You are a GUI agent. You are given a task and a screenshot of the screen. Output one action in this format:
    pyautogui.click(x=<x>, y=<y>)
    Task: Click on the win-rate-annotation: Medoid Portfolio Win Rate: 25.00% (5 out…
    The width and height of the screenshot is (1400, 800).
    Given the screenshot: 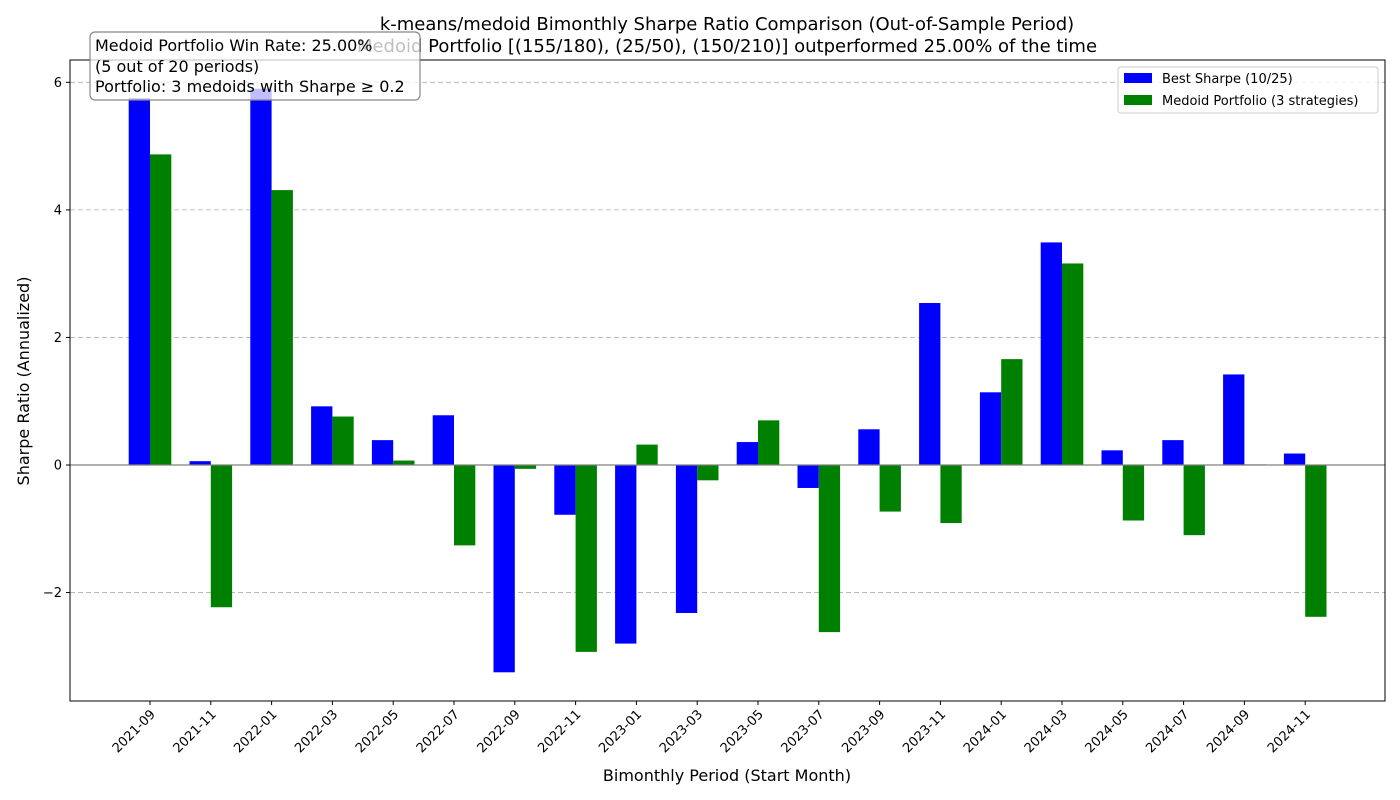 What is the action you would take?
    pyautogui.click(x=255, y=66)
    